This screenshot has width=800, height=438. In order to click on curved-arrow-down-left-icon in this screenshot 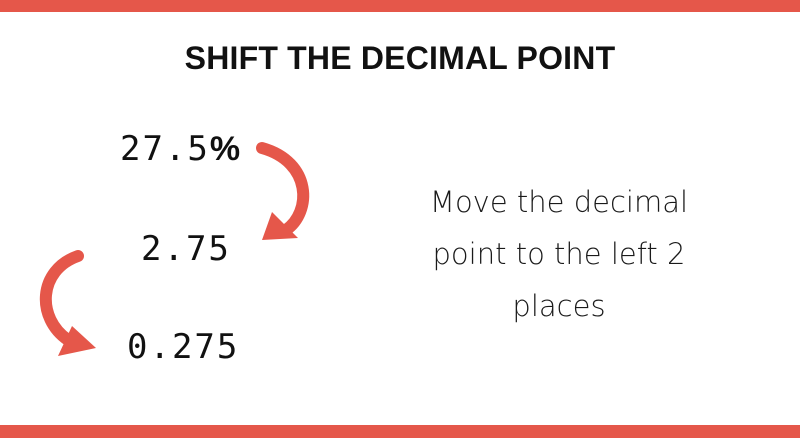, I will do `click(67, 303)`.